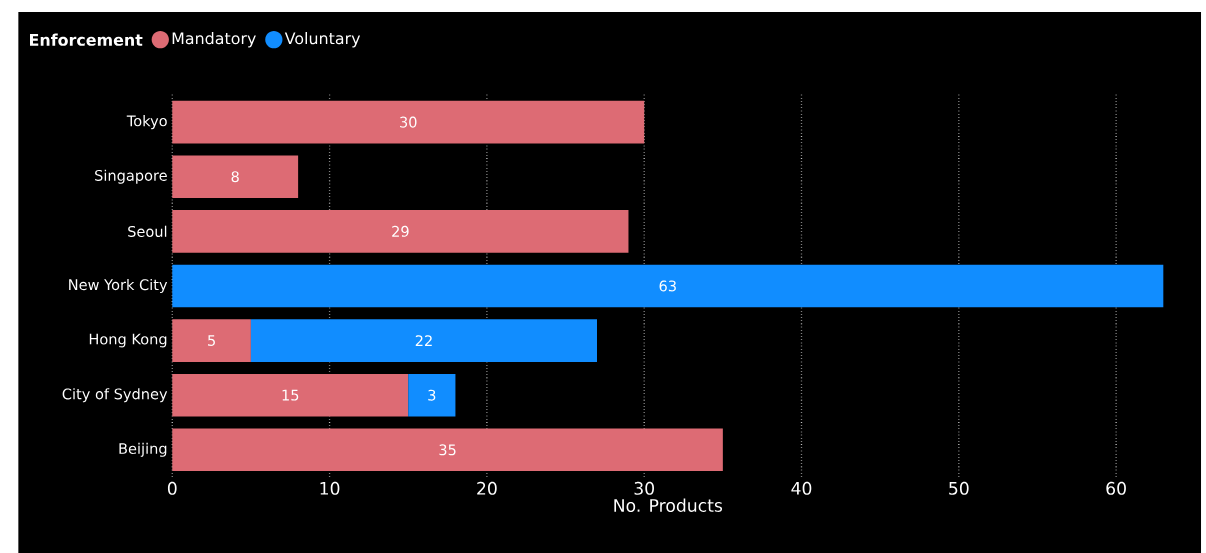  I want to click on x-tick-label: 10, so click(330, 488).